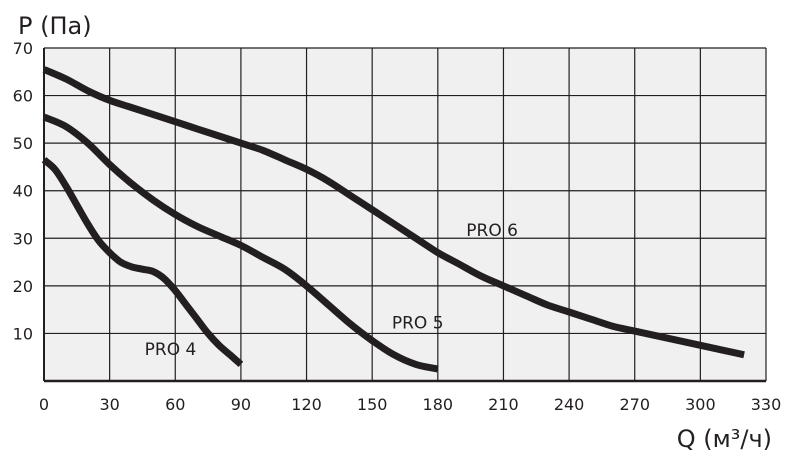 This screenshot has height=467, width=789. I want to click on y-tick-label: 40, so click(23, 191).